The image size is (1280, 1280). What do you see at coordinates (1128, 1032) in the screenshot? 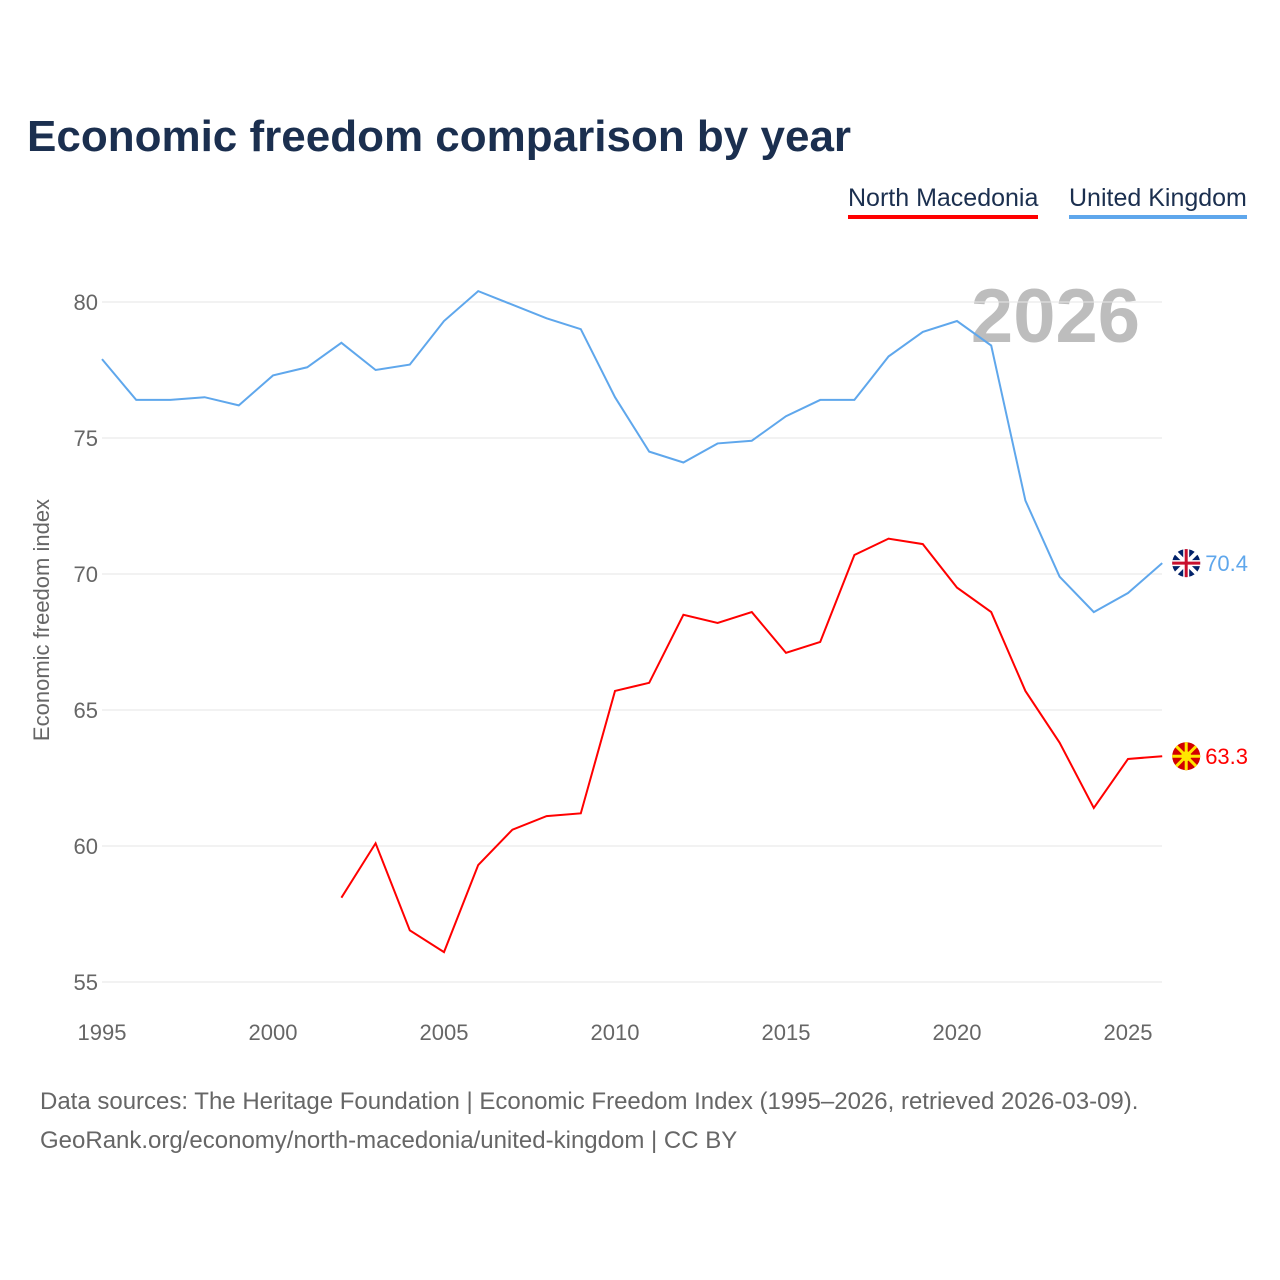
I see `x-tick-label: 2025` at bounding box center [1128, 1032].